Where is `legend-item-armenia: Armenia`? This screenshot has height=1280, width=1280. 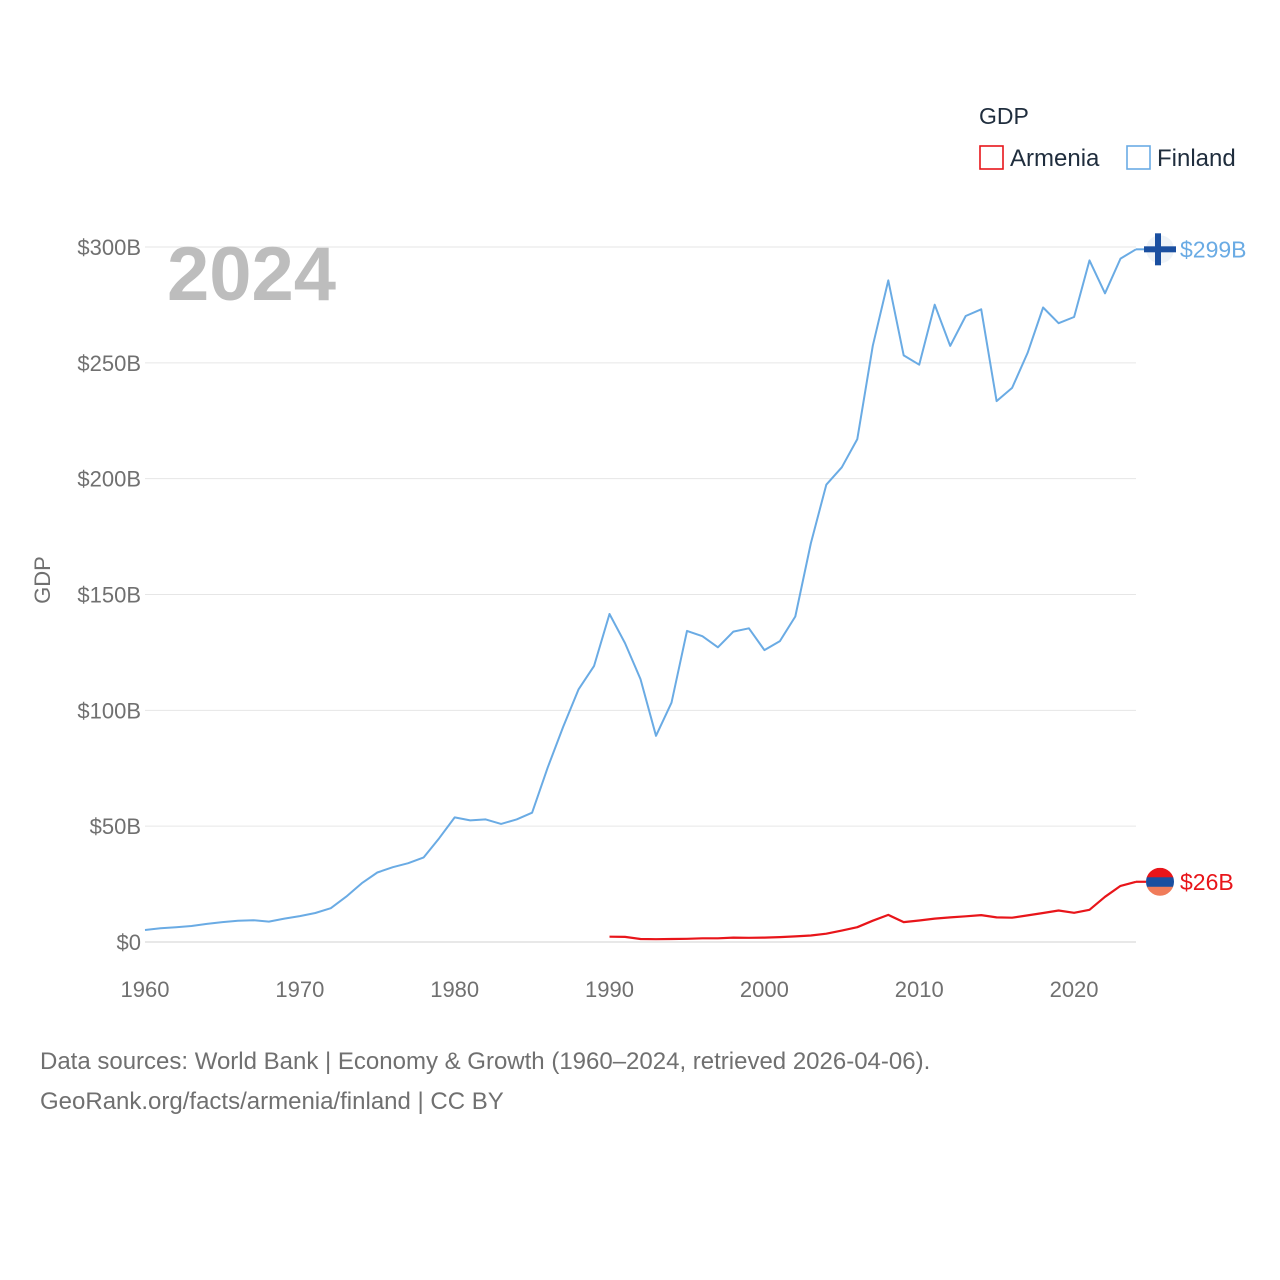 legend-item-armenia: Armenia is located at coordinates (1039, 158).